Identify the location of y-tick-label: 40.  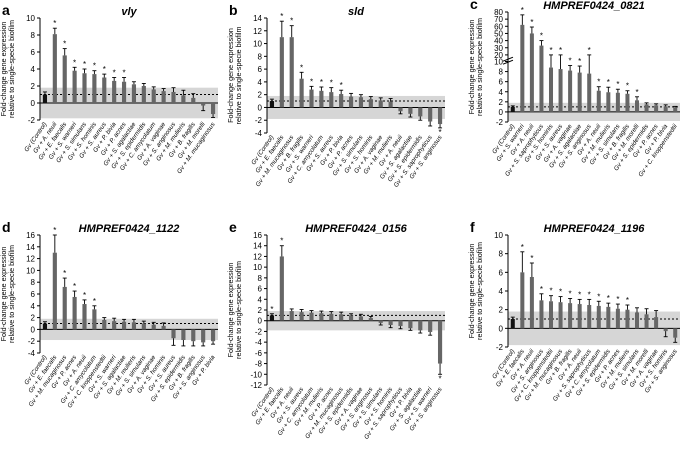
(498, 41).